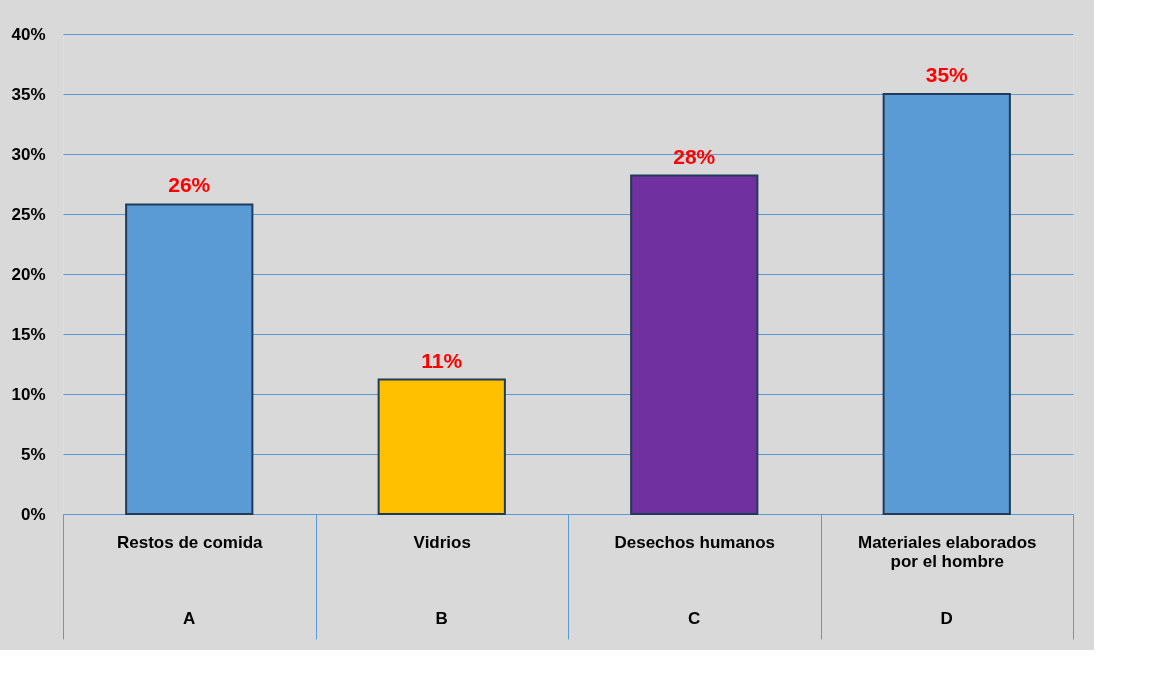  I want to click on x-tick-label: Restos de comida, so click(190, 542).